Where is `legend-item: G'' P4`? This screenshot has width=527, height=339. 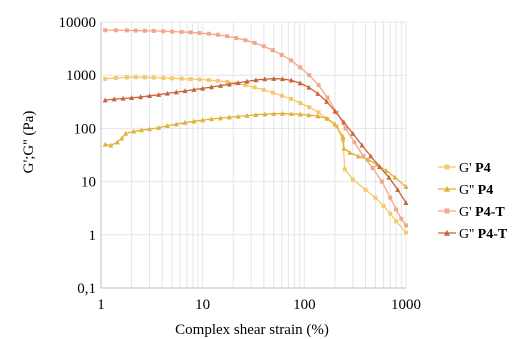
legend-item: G'' P4 is located at coordinates (465, 190).